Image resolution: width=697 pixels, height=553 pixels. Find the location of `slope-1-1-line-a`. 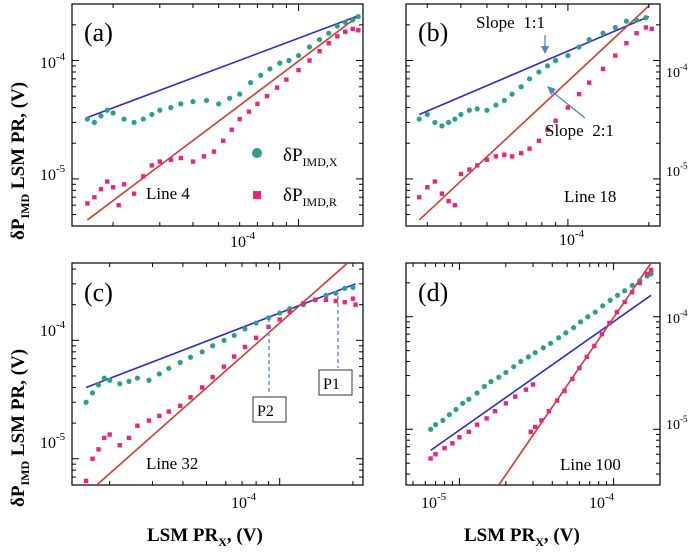

slope-1-1-line-a is located at coordinates (222, 67).